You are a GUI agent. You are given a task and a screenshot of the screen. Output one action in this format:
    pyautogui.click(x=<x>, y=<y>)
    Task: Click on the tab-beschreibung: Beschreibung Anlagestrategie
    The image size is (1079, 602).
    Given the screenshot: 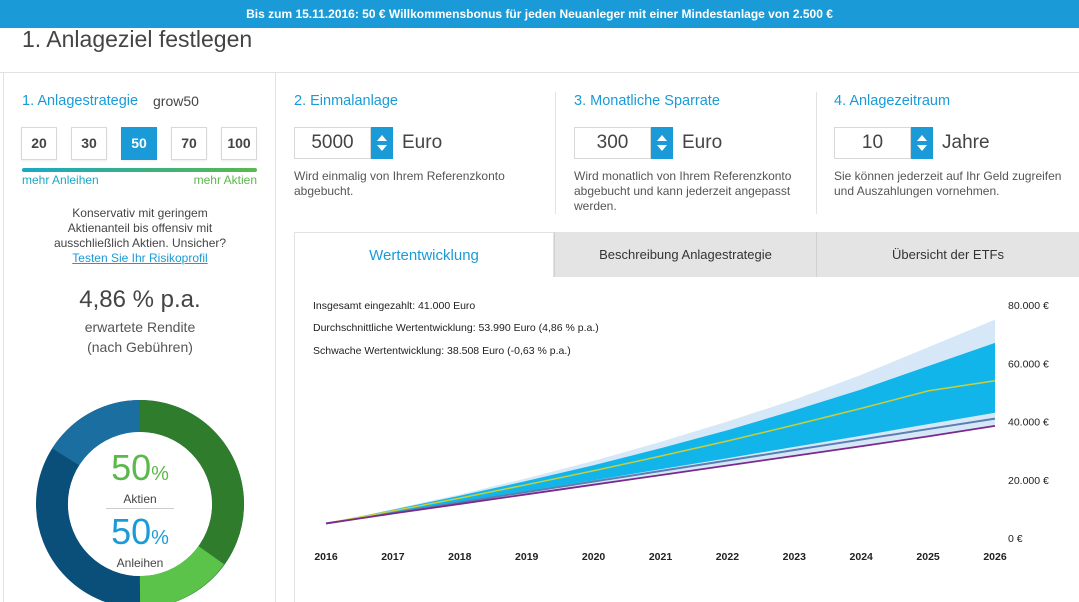 What is the action you would take?
    pyautogui.click(x=685, y=254)
    